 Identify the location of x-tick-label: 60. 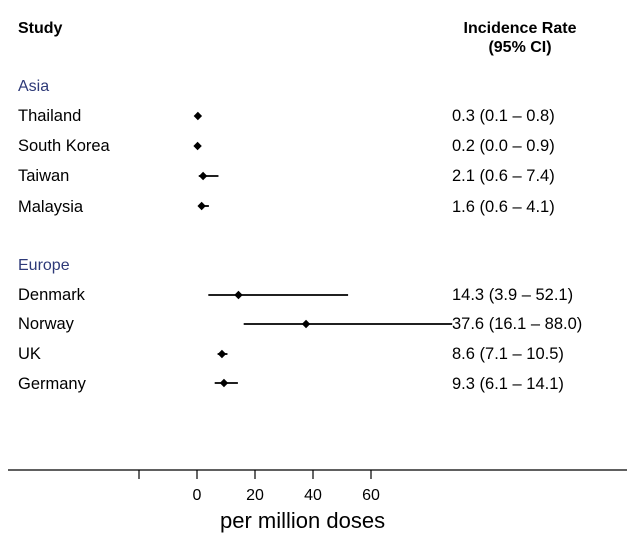
(371, 495).